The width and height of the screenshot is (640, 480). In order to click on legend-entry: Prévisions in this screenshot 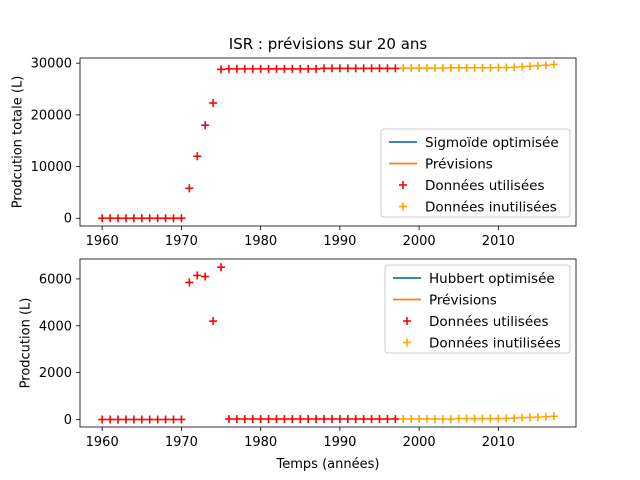, I will do `click(445, 301)`.